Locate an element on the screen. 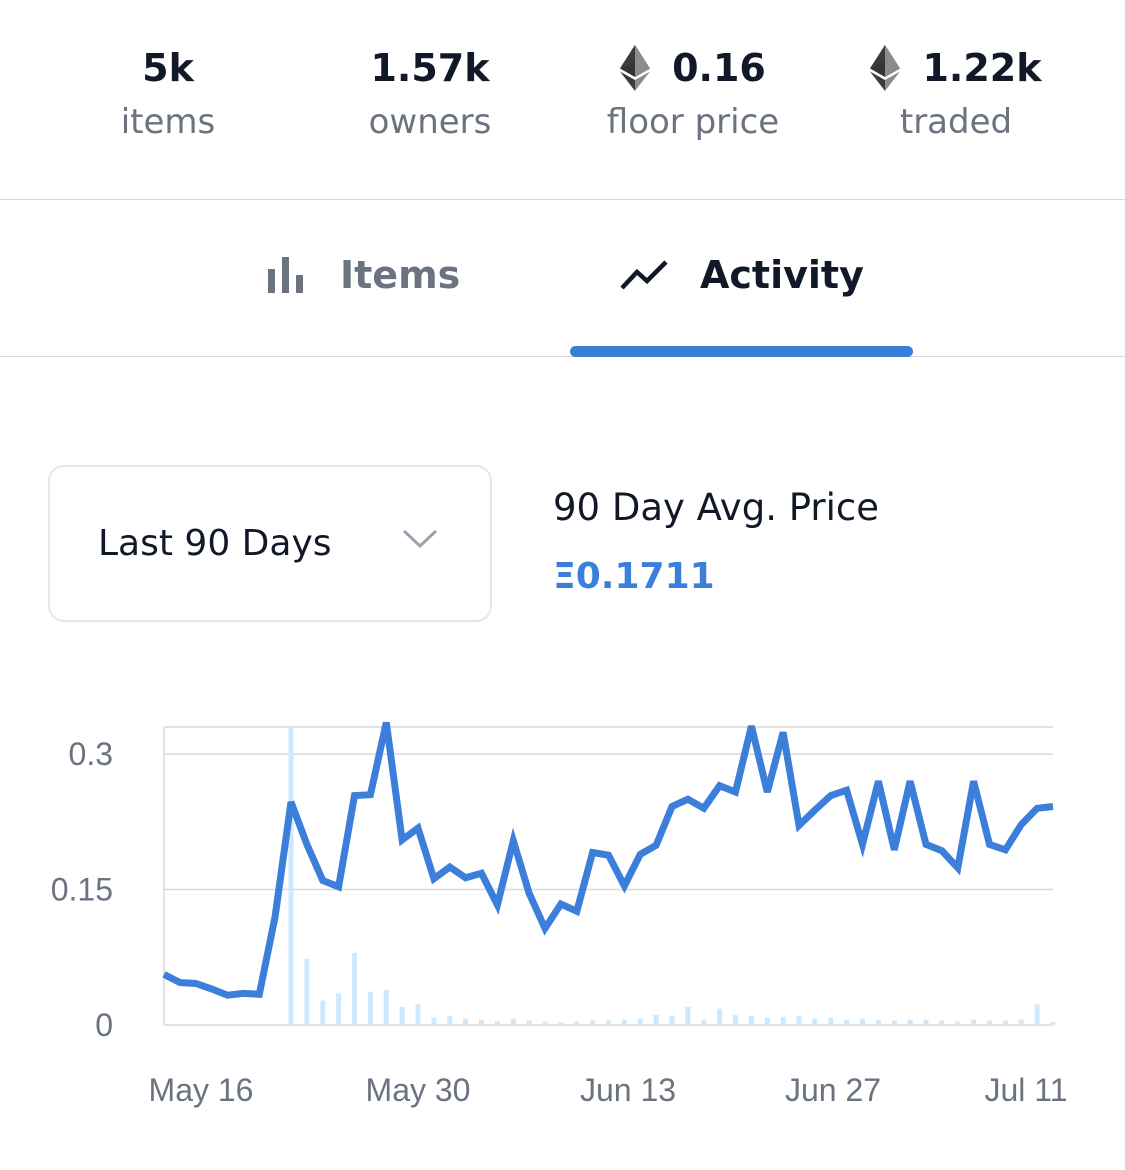 The image size is (1125, 1170). stat-traded: 1.22k traded is located at coordinates (956, 92).